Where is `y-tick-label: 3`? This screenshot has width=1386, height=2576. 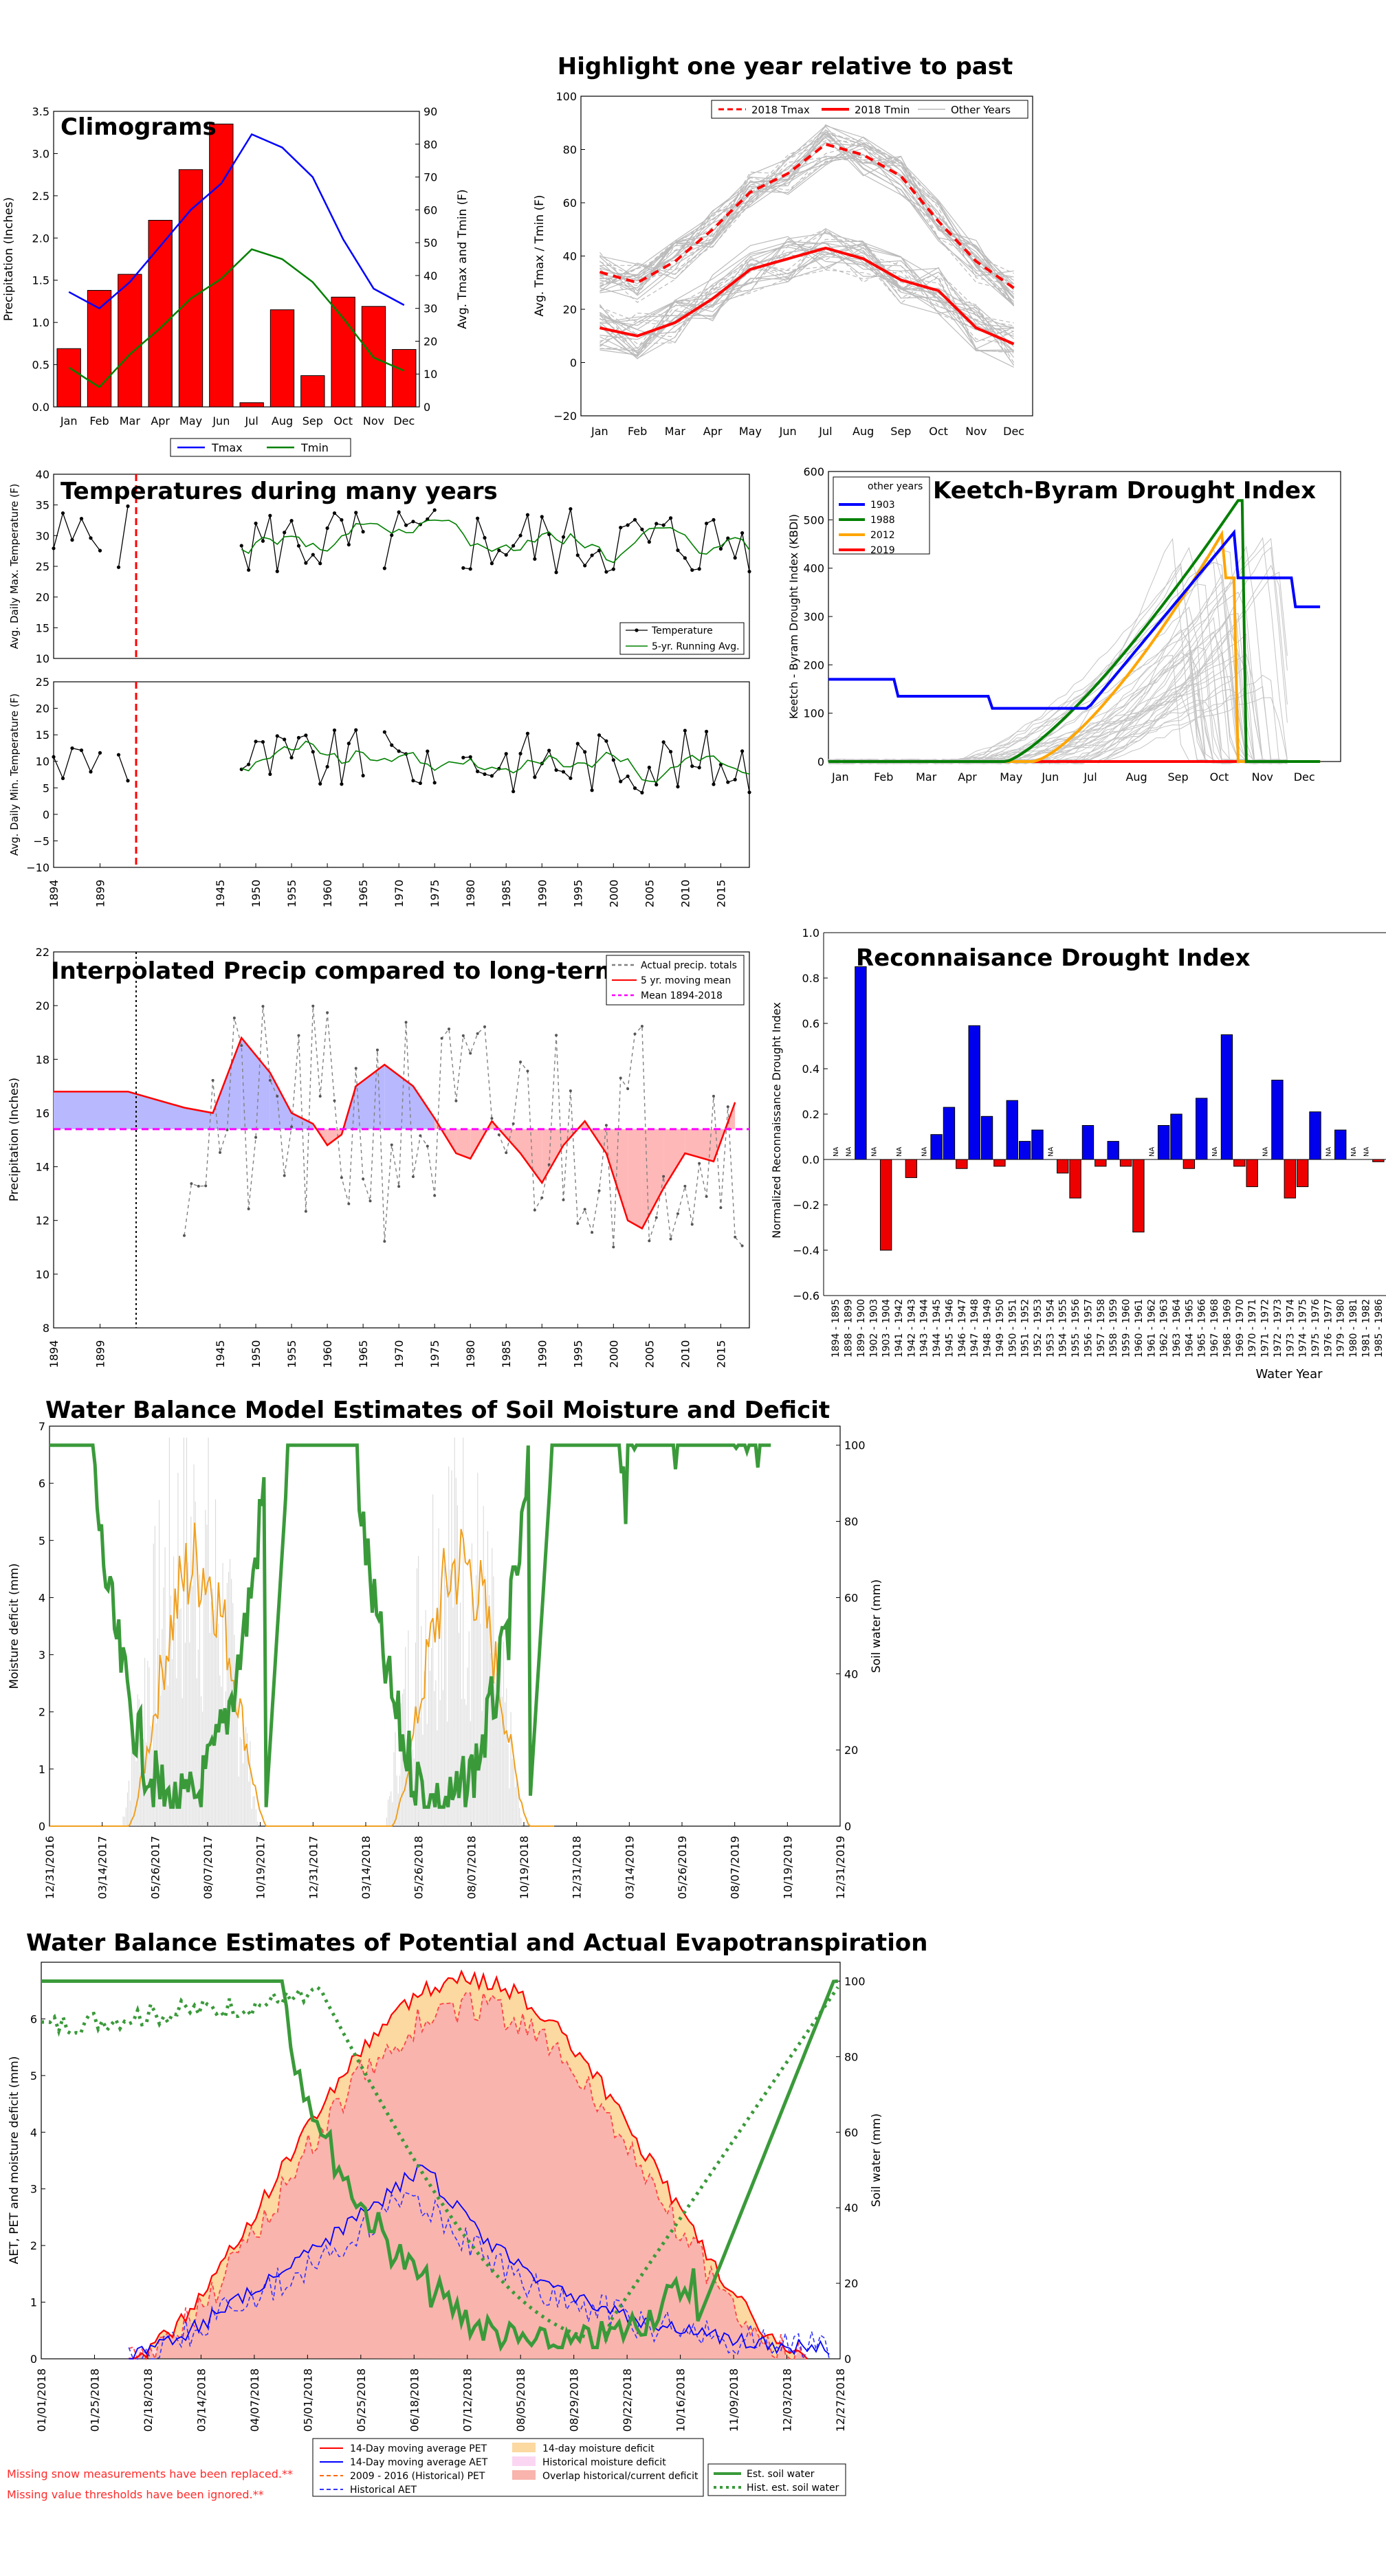
y-tick-label: 3 is located at coordinates (33, 2189).